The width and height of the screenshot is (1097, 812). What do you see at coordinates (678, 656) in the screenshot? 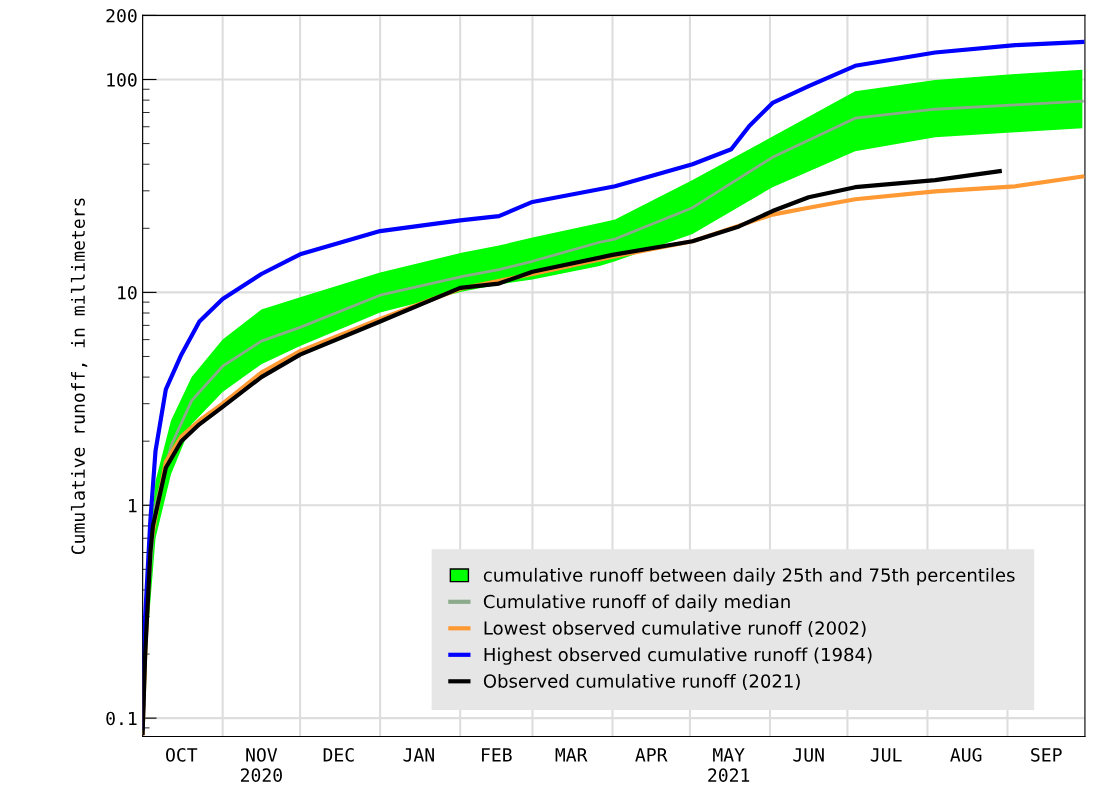
I see `legend-label: Highest observed cumulative runoff (1984)` at bounding box center [678, 656].